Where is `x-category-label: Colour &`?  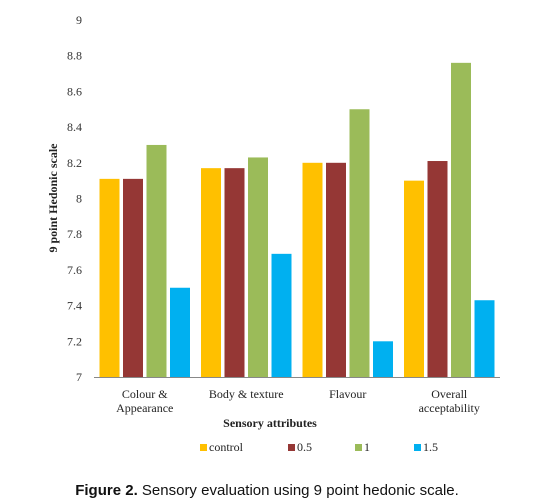 x-category-label: Colour & is located at coordinates (145, 394).